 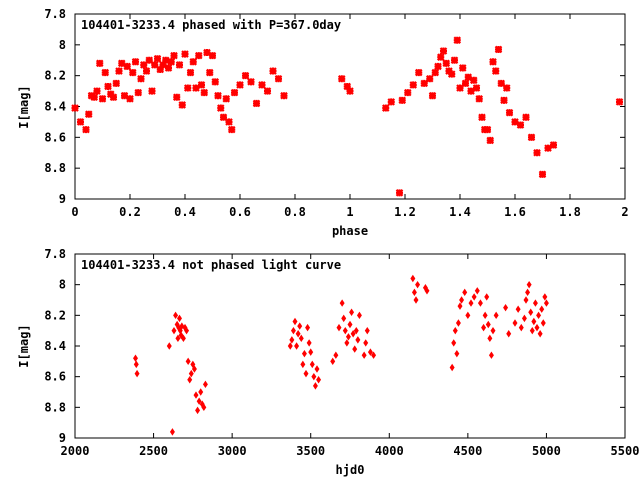 I want to click on x-tick-label: 1.2, so click(x=405, y=212).